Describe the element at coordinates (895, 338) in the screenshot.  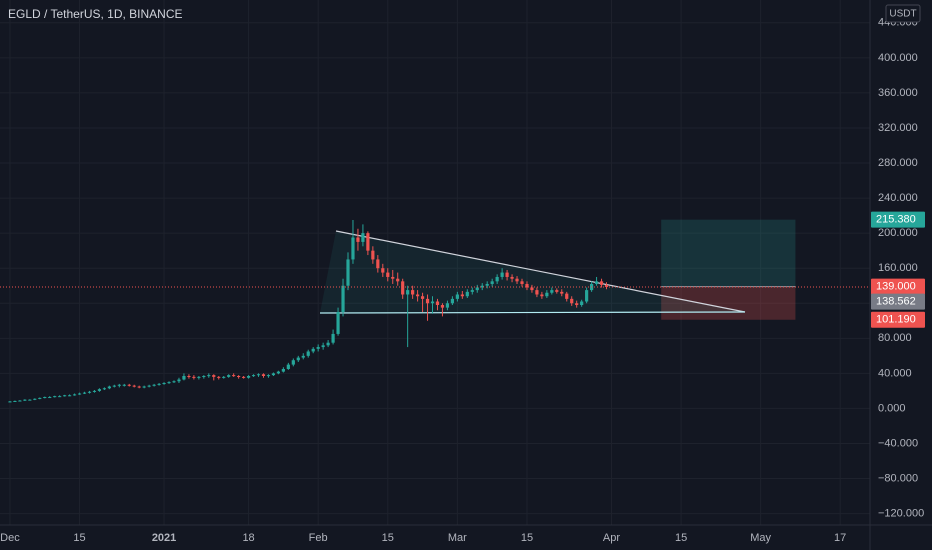
I see `y-tick-label: 80.000` at that location.